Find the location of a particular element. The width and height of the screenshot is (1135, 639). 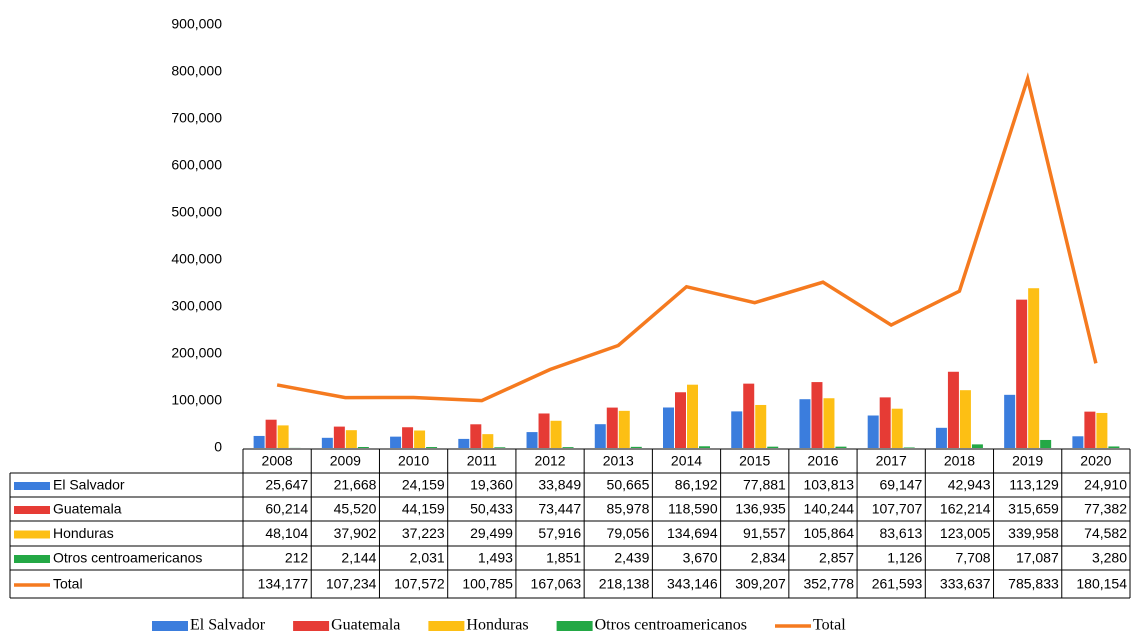

table-cell: 107,234 is located at coordinates (351, 584).